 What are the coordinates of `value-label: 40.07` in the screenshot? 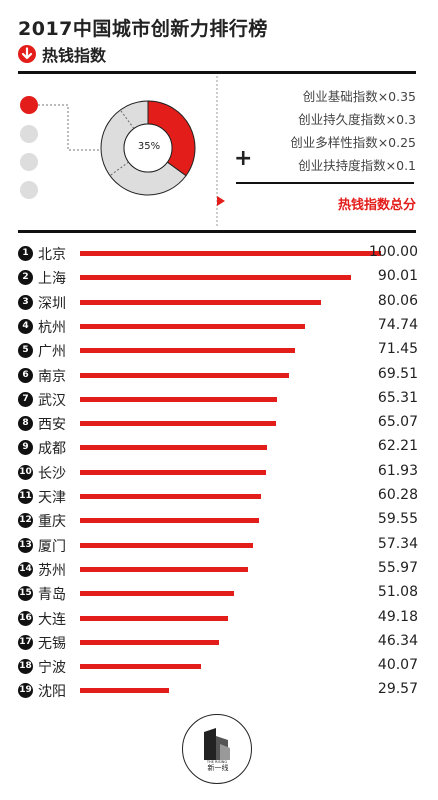 It's located at (397, 665).